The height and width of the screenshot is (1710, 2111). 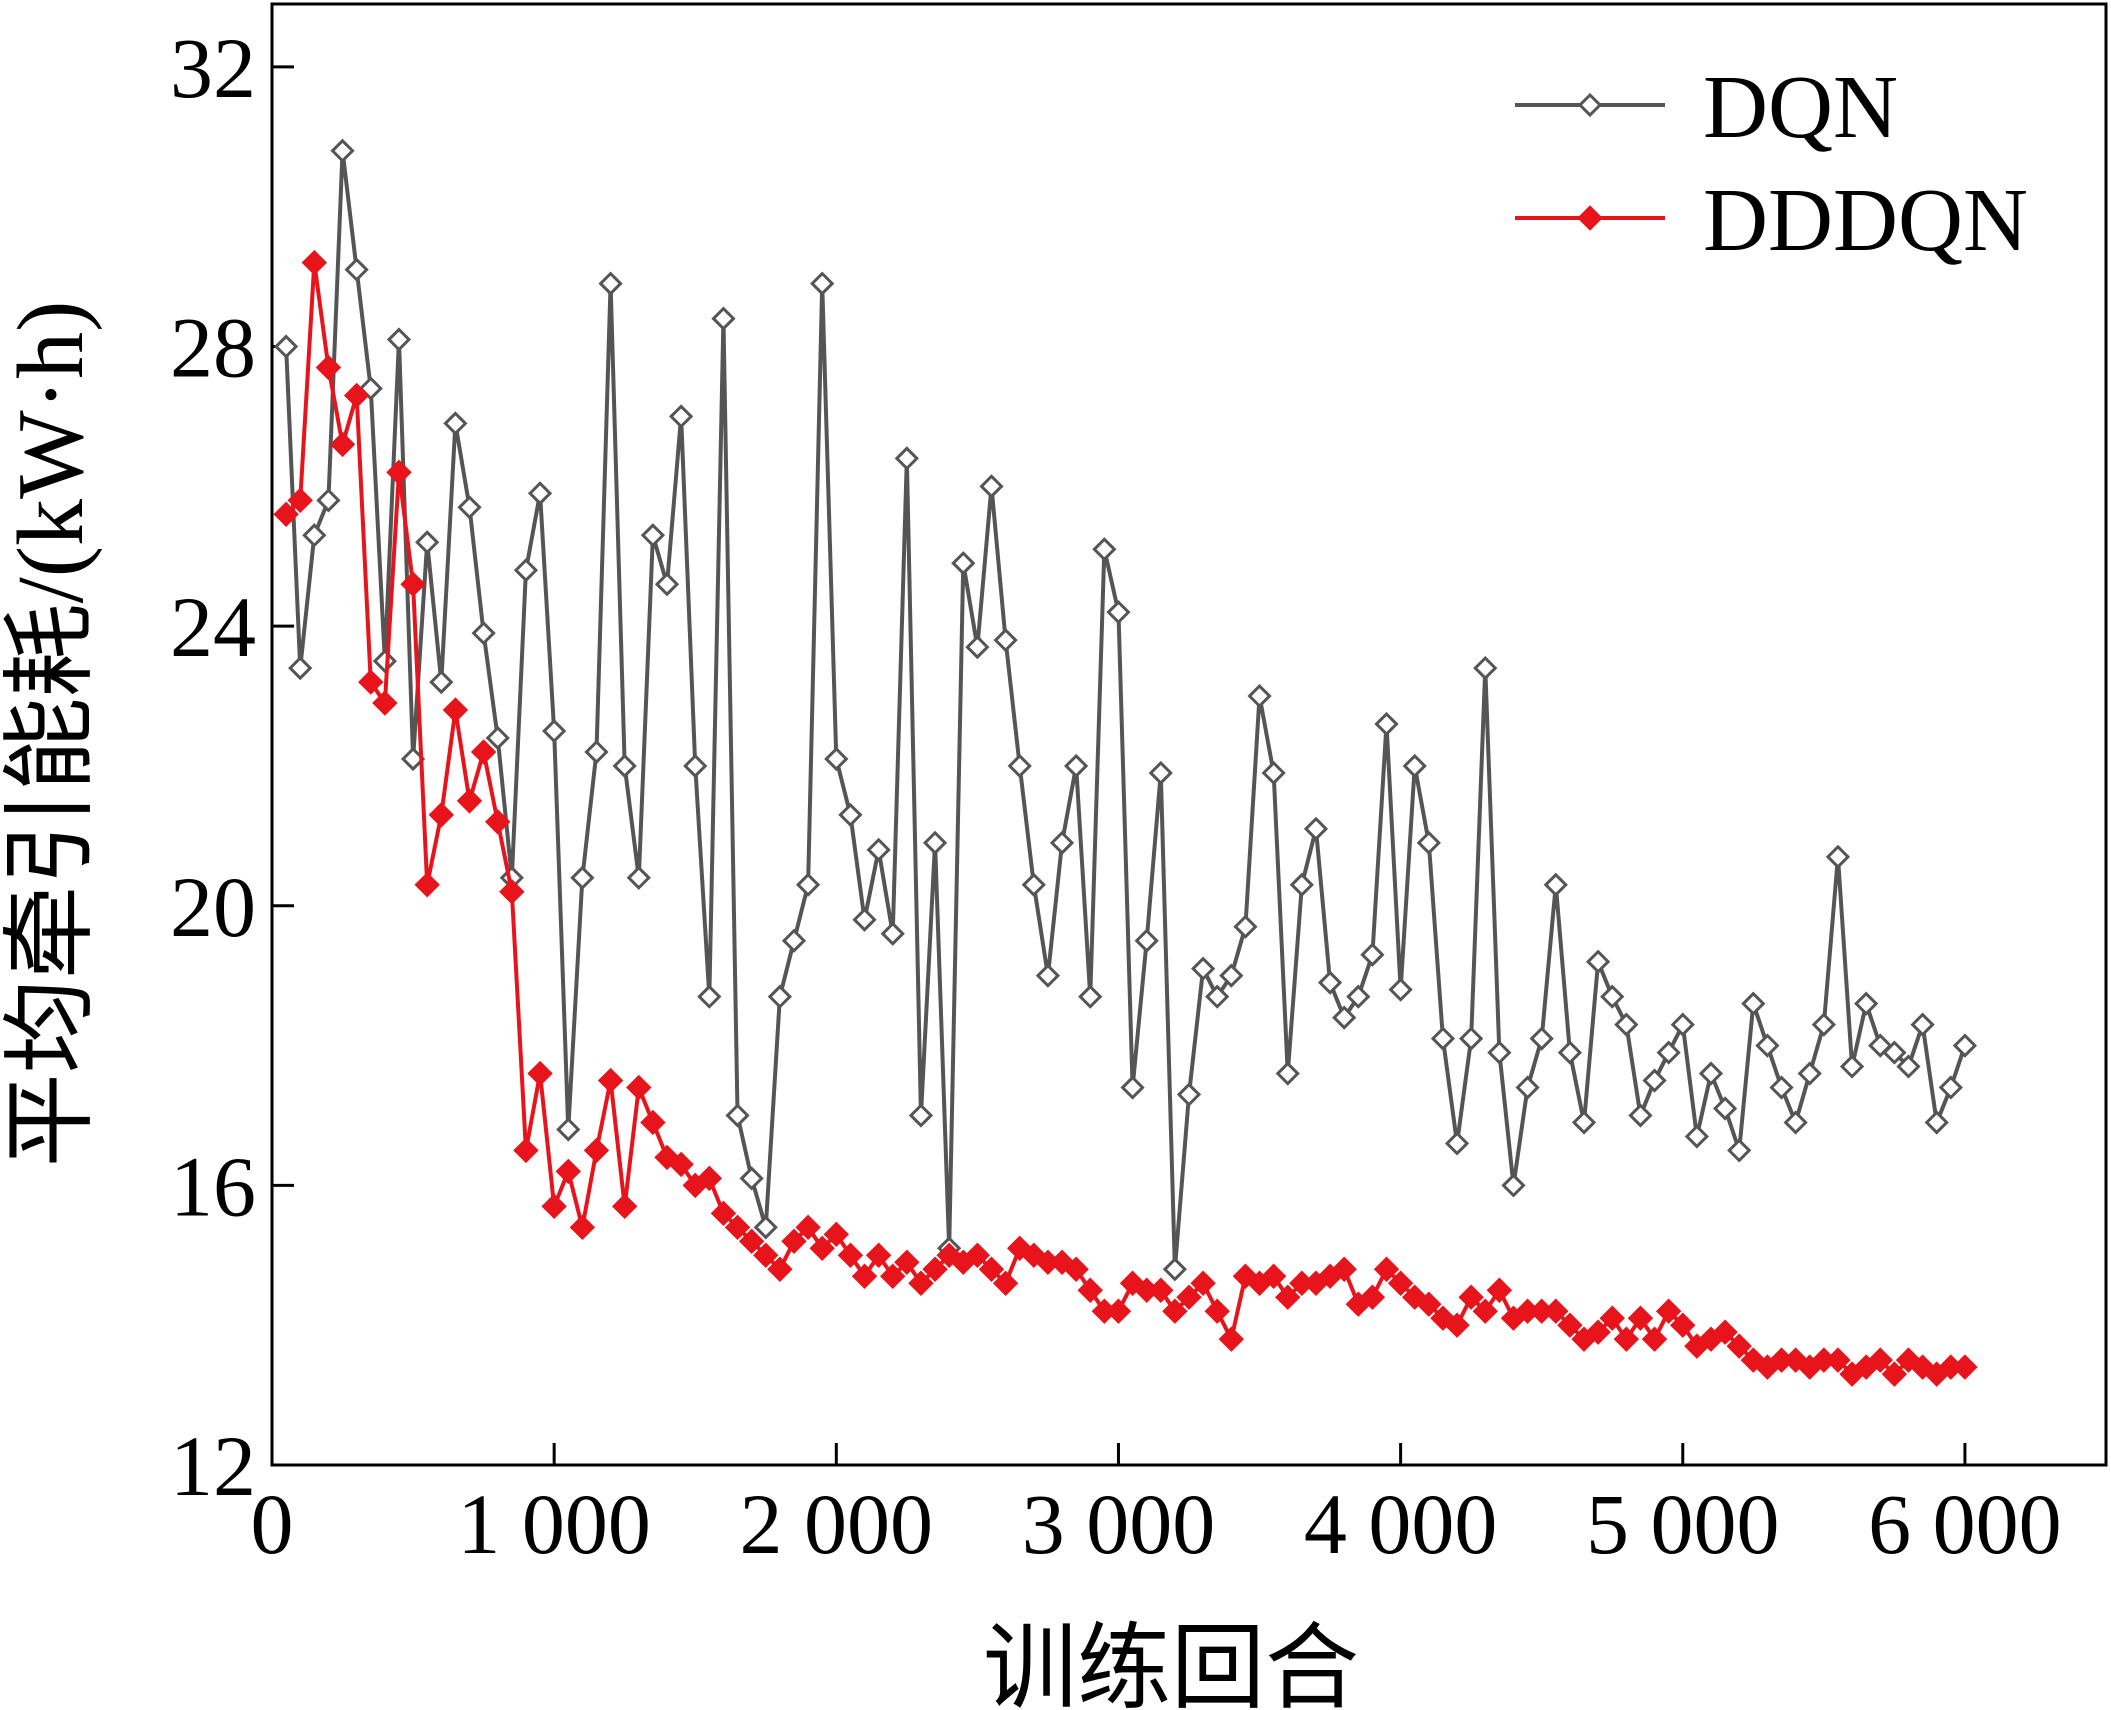 What do you see at coordinates (213, 68) in the screenshot?
I see `y-tick-label: 32` at bounding box center [213, 68].